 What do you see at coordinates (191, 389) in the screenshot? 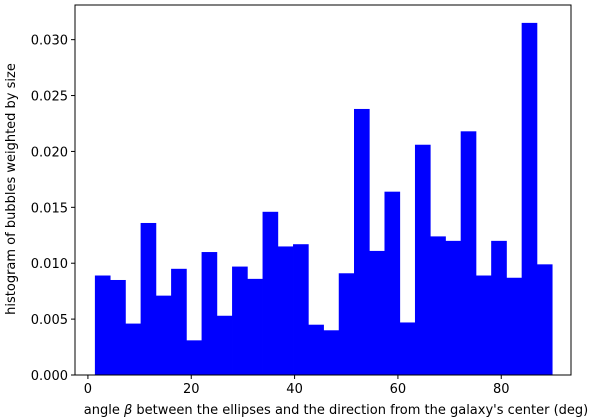
I see `x-tick-label: 20` at bounding box center [191, 389].